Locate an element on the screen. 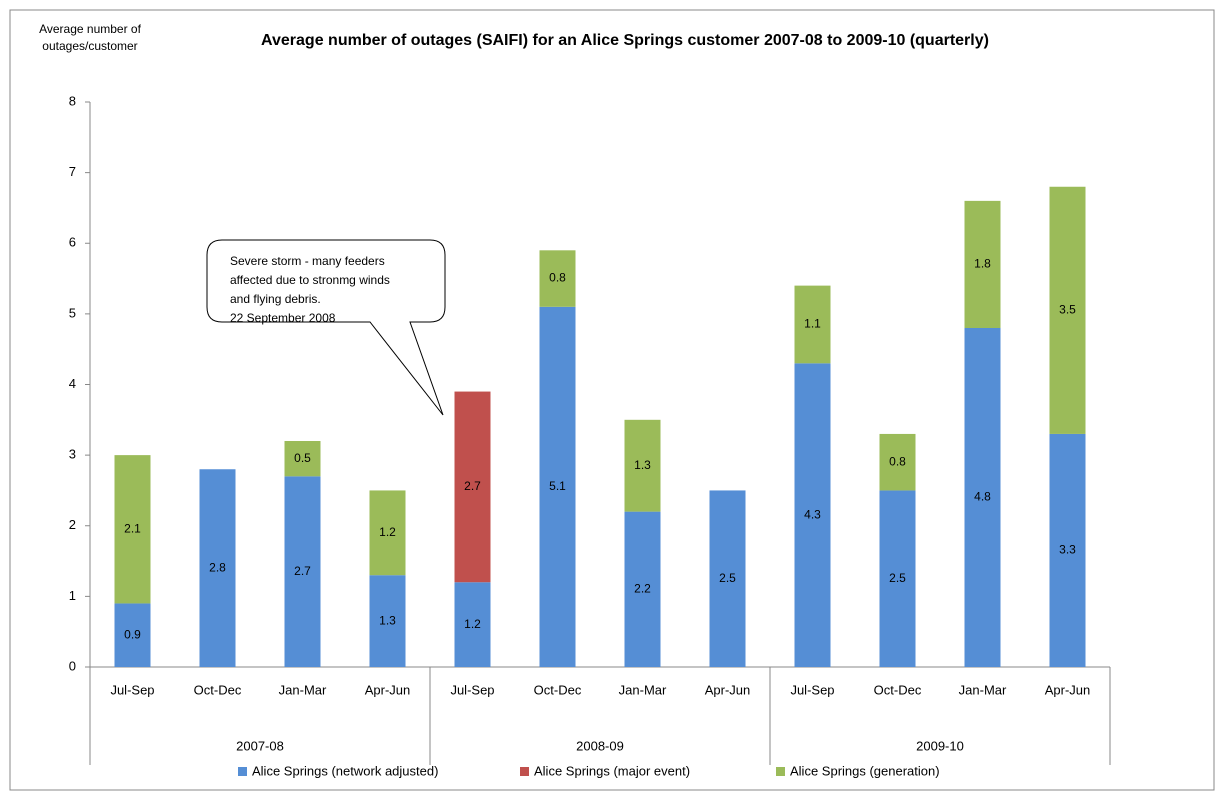 This screenshot has height=794, width=1223. y-tick-label: 6 is located at coordinates (72, 242).